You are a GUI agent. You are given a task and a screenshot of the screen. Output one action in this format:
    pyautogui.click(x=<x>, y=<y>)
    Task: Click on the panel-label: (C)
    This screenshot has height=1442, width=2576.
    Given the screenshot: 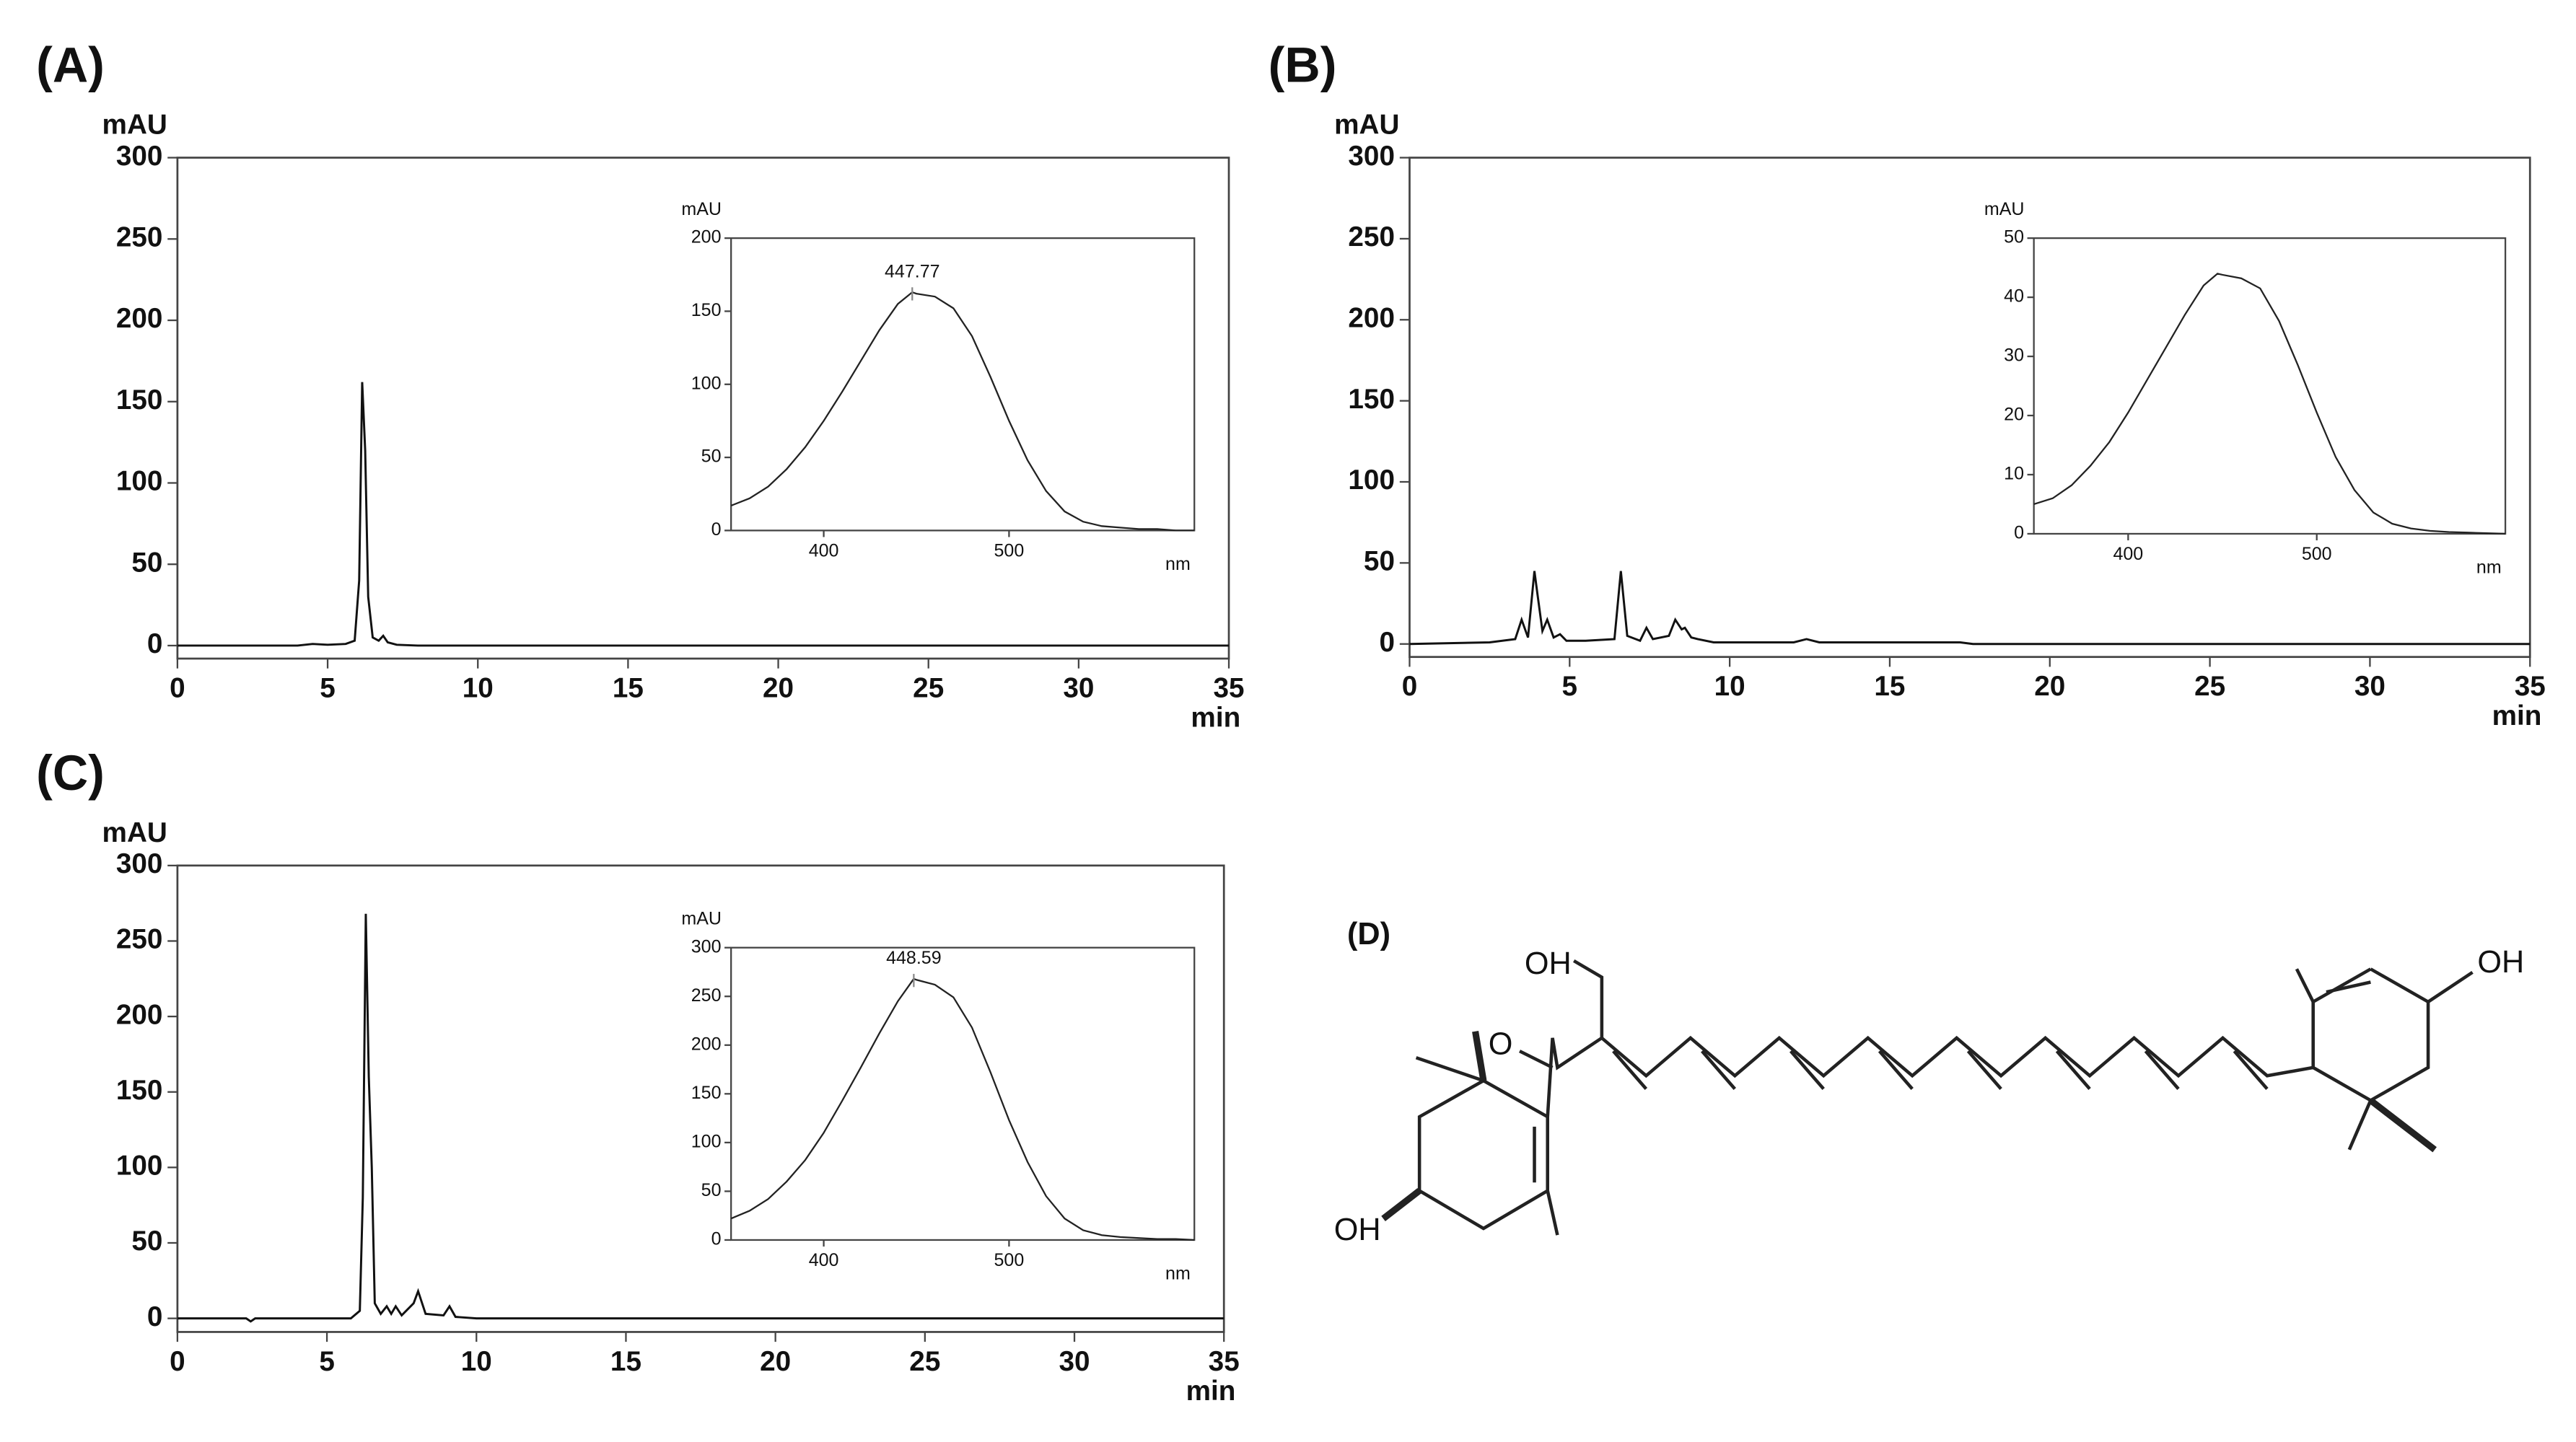 What is the action you would take?
    pyautogui.click(x=70, y=773)
    